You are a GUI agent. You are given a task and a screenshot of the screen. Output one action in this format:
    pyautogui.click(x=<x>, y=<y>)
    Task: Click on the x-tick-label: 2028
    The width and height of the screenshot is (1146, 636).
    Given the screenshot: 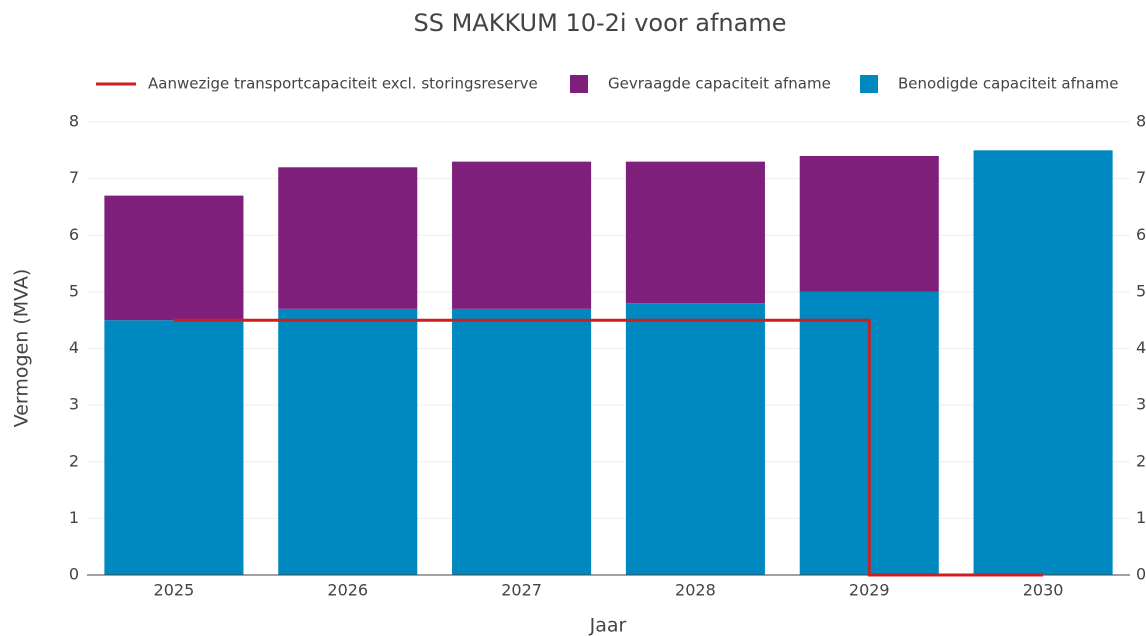 What is the action you would take?
    pyautogui.click(x=695, y=590)
    